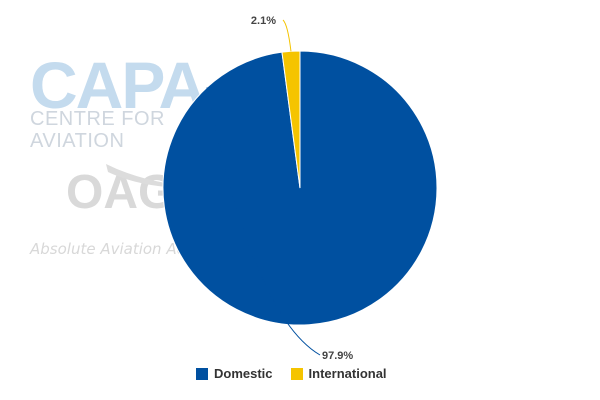 This screenshot has width=600, height=400. Describe the element at coordinates (296, 373) in the screenshot. I see `legend-swatch-international` at that location.